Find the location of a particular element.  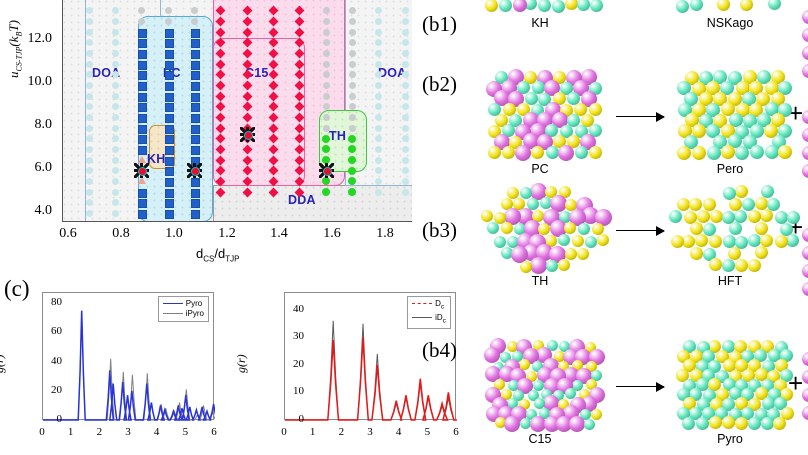

structure-image-kh is located at coordinates (545, 7).